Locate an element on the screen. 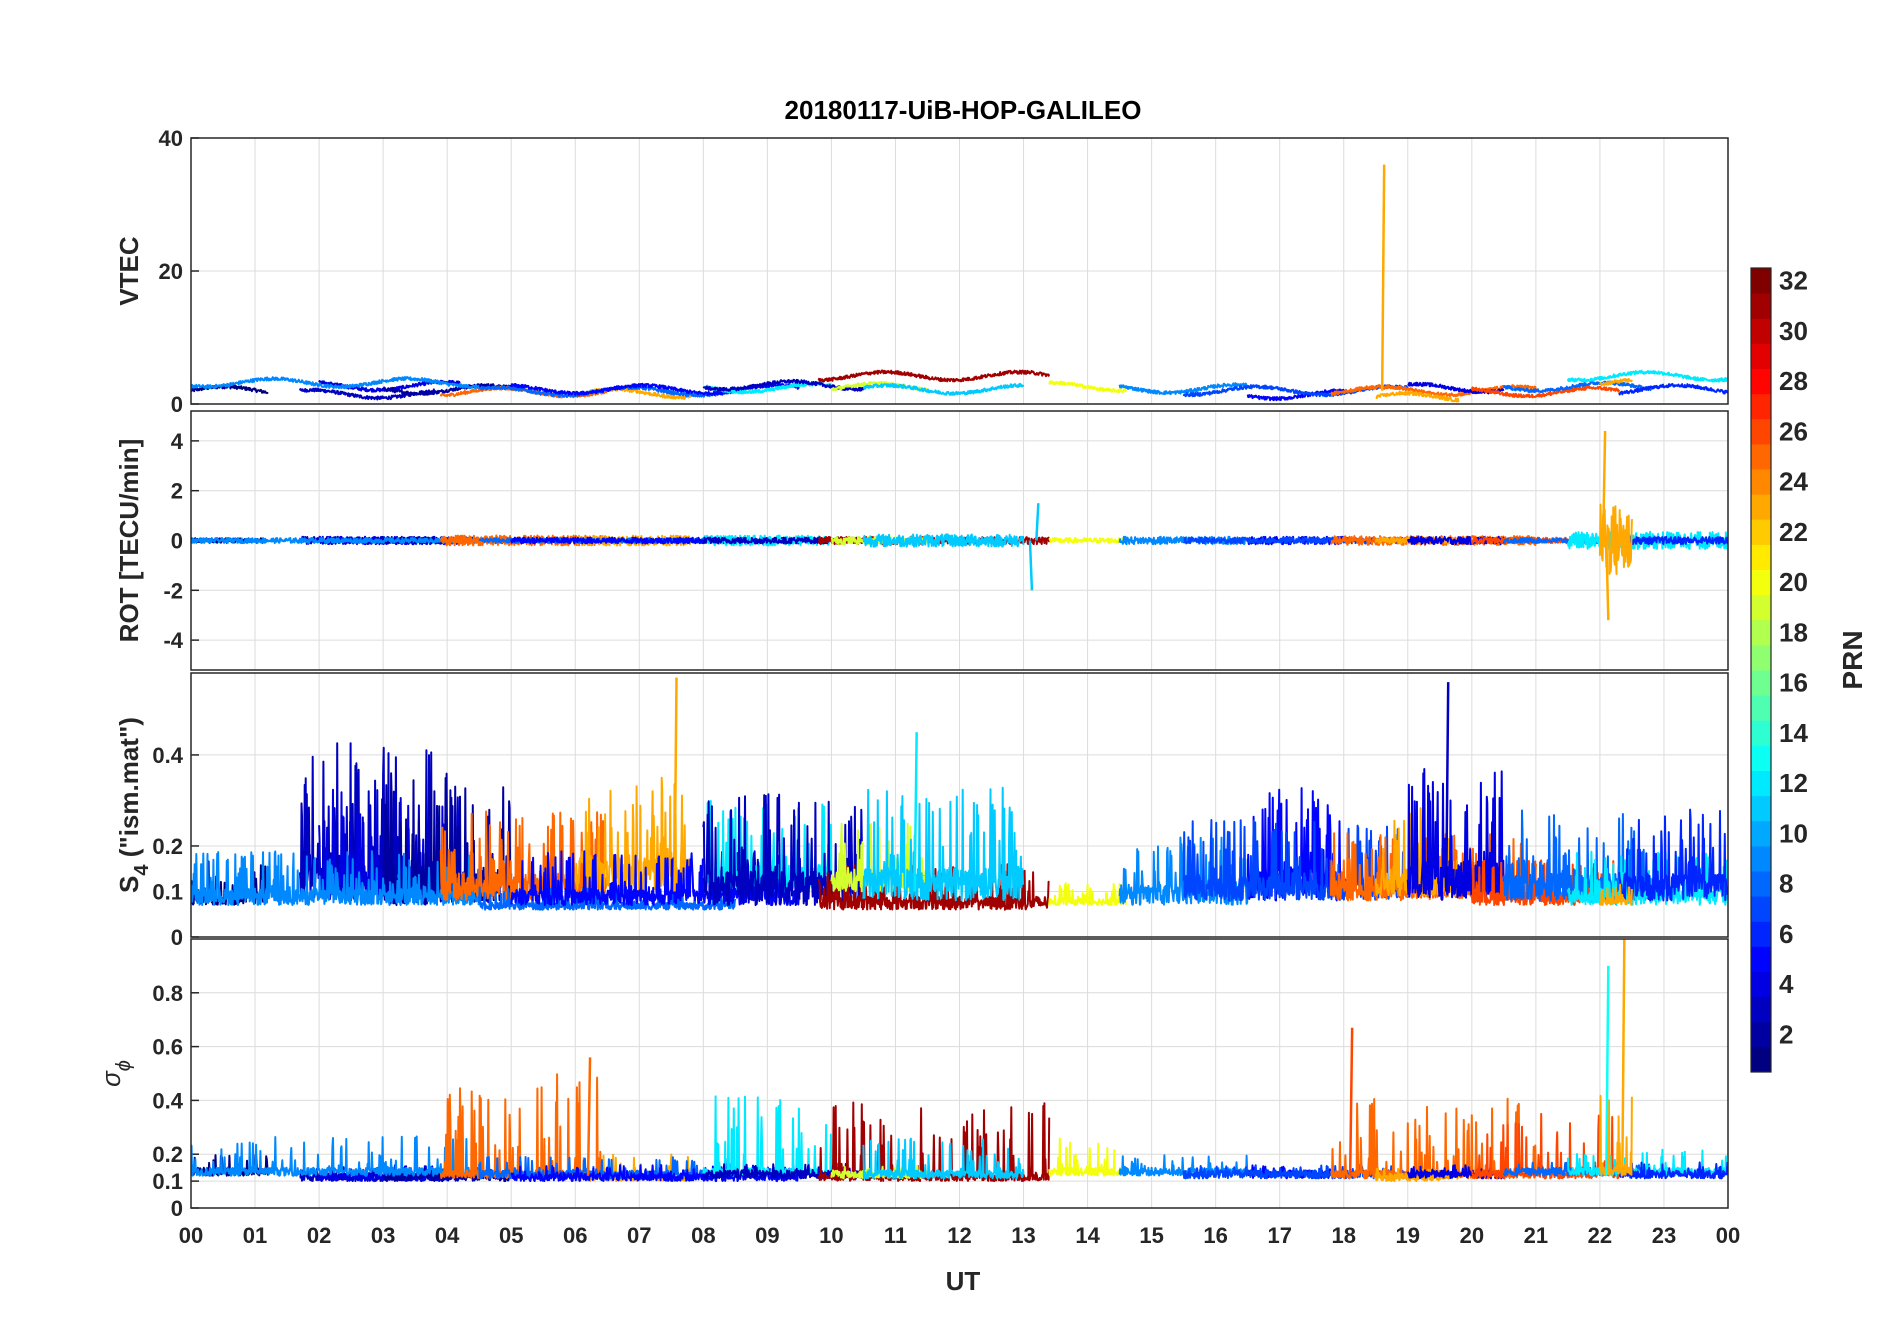  colorbar-tick-label: 6 is located at coordinates (1786, 934).